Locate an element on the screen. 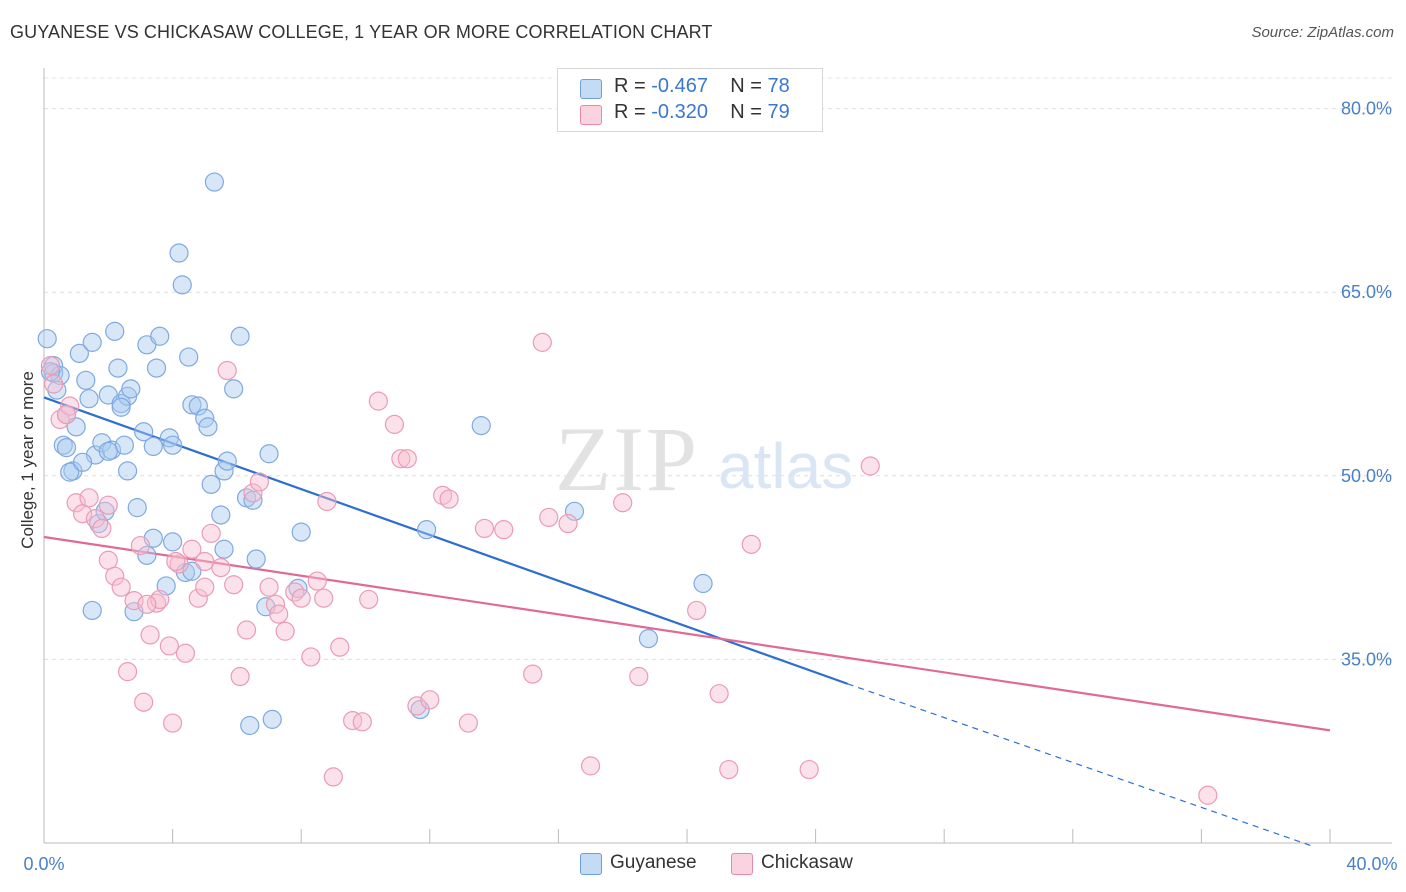 Image resolution: width=1406 pixels, height=892 pixels. legend-swatch-guyanese is located at coordinates (591, 89).